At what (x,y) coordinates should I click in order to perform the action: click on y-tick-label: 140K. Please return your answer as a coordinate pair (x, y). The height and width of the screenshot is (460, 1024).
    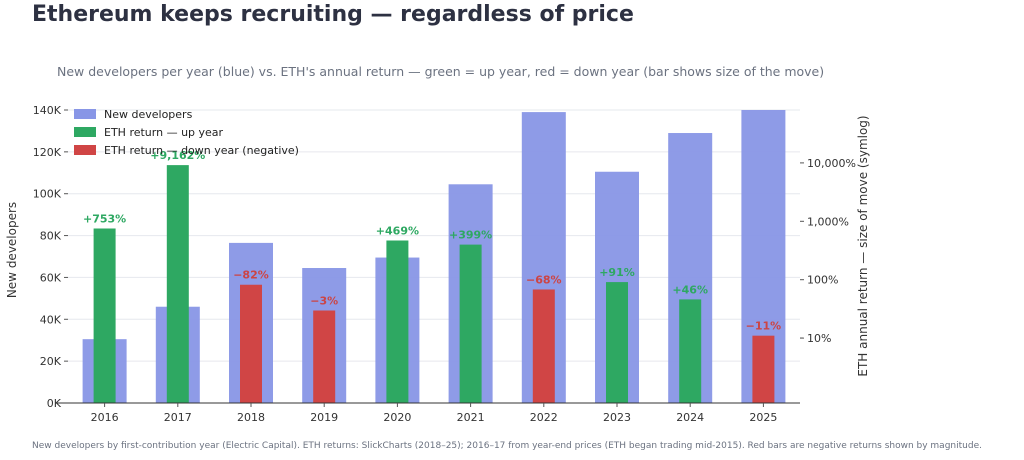
    Looking at the image, I should click on (47, 110).